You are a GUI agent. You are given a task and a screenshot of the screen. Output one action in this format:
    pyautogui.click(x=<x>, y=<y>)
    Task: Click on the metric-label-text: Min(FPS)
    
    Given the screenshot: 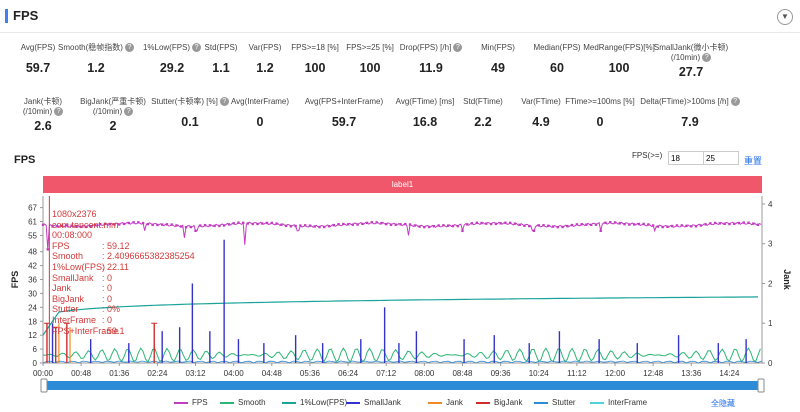 What is the action you would take?
    pyautogui.click(x=498, y=47)
    